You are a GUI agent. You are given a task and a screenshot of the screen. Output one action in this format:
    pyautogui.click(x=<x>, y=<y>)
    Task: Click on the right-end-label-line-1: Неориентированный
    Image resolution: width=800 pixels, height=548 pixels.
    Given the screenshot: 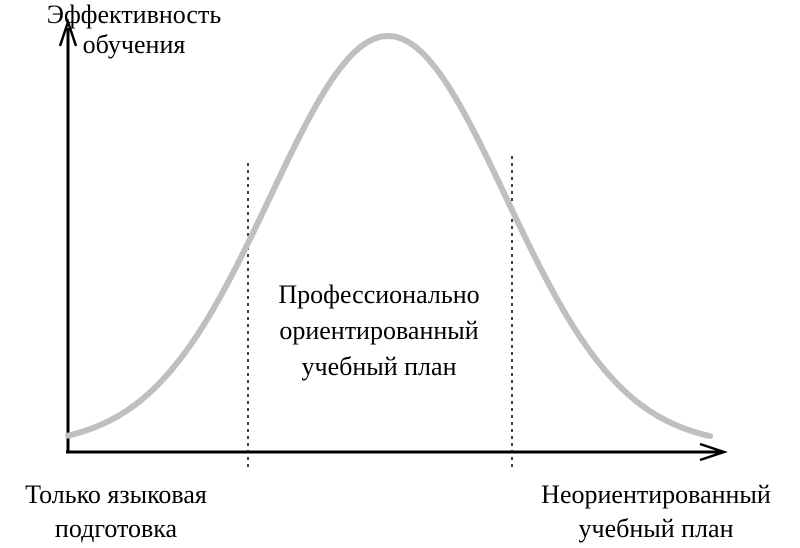 What is the action you would take?
    pyautogui.click(x=656, y=494)
    